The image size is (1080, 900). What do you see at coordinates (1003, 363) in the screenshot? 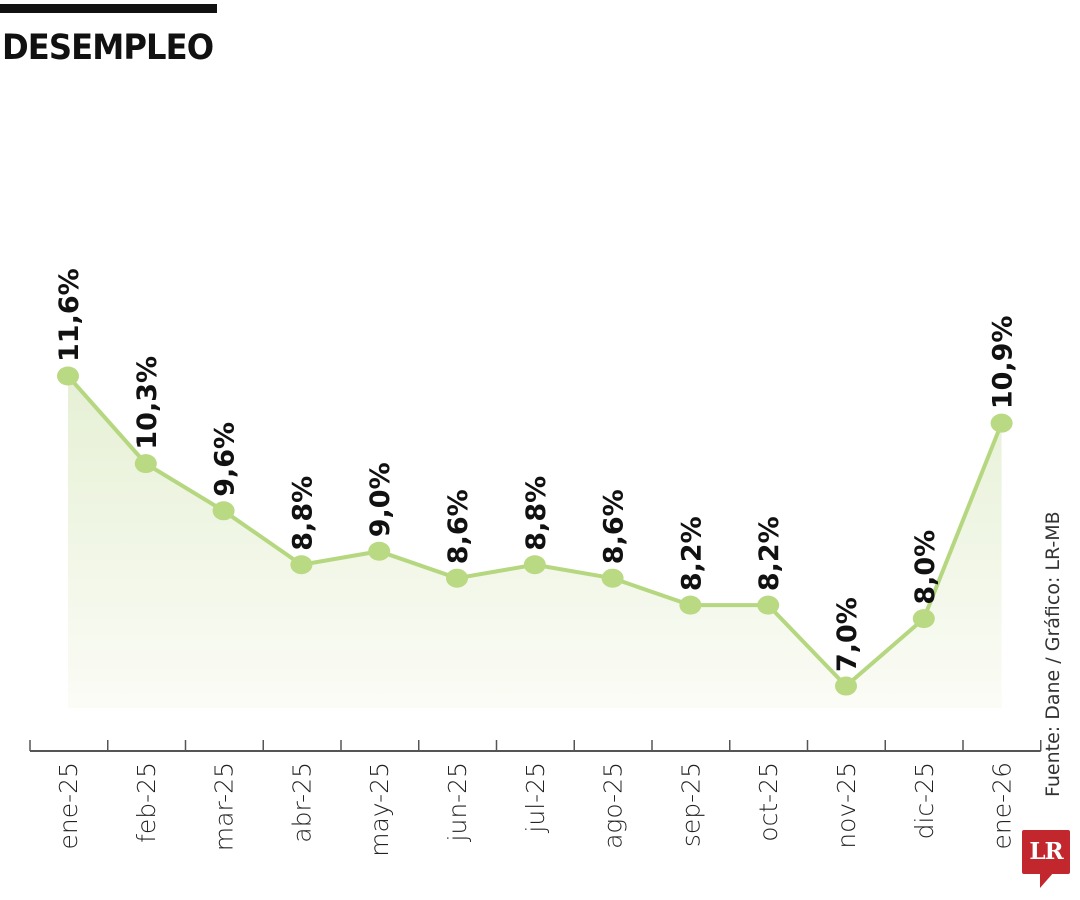
I see `data-value-label: 10,9%` at bounding box center [1003, 363].